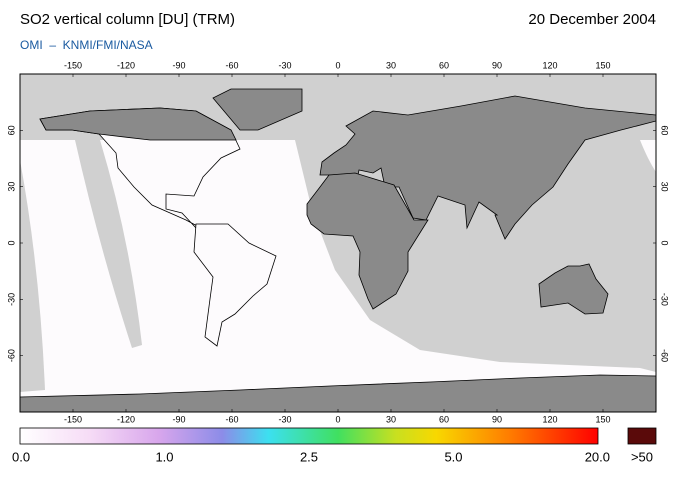  I want to click on credit: OMI – KNMI/FMI/NASA, so click(86, 45).